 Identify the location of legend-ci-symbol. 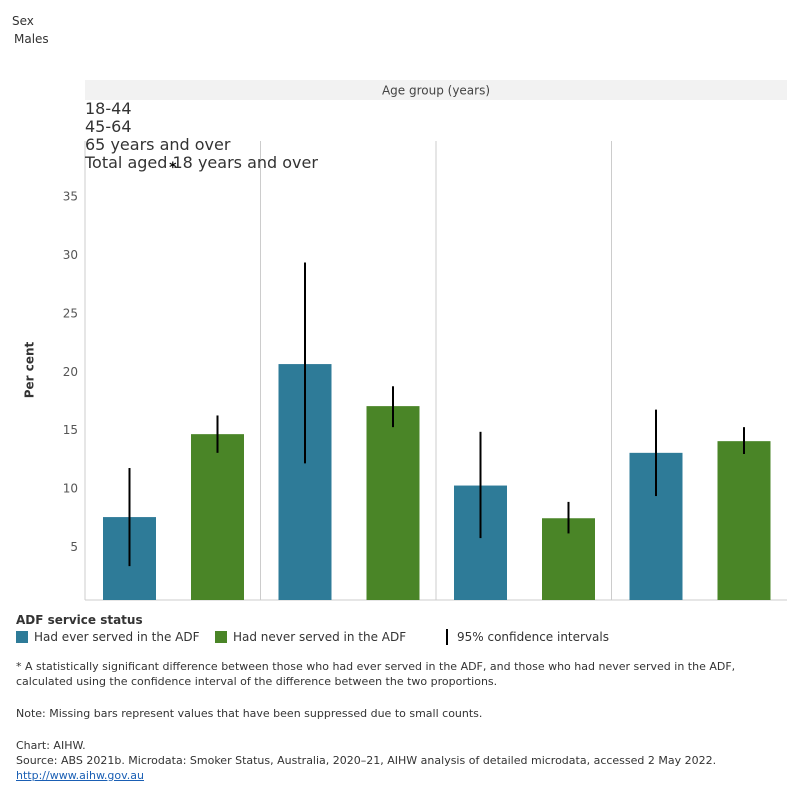
(447, 637).